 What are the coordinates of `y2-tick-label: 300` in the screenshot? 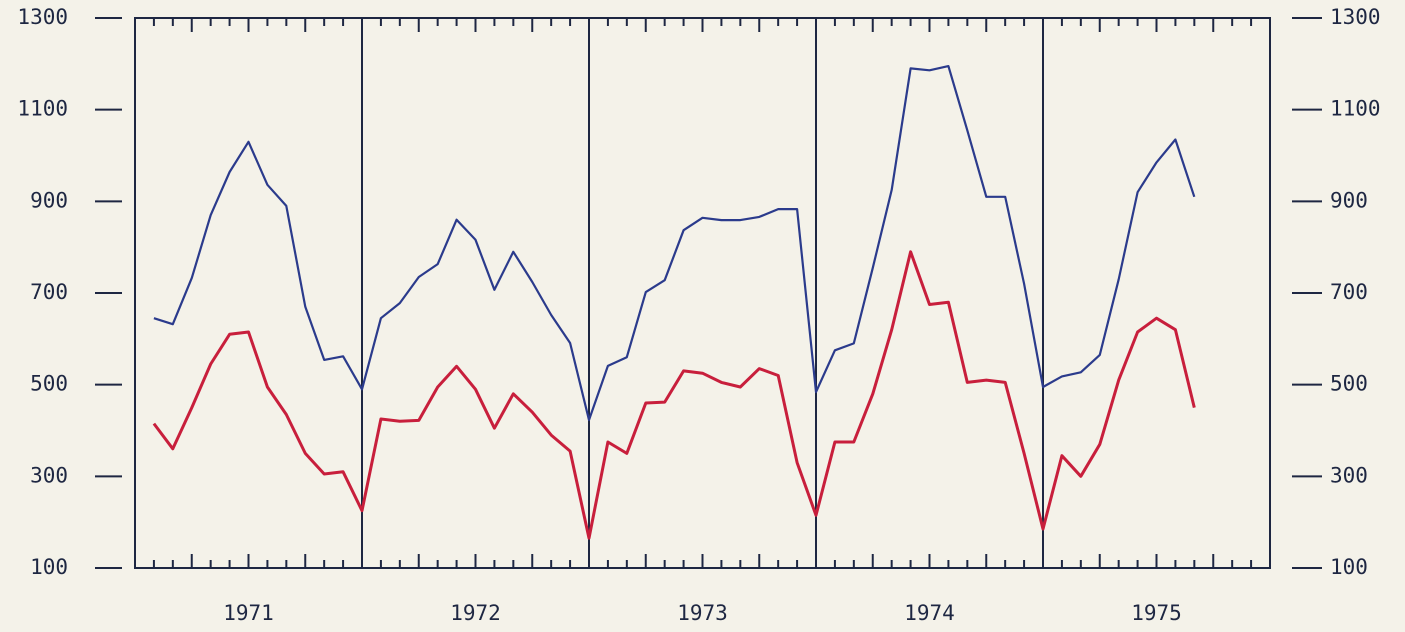 It's located at (1349, 475).